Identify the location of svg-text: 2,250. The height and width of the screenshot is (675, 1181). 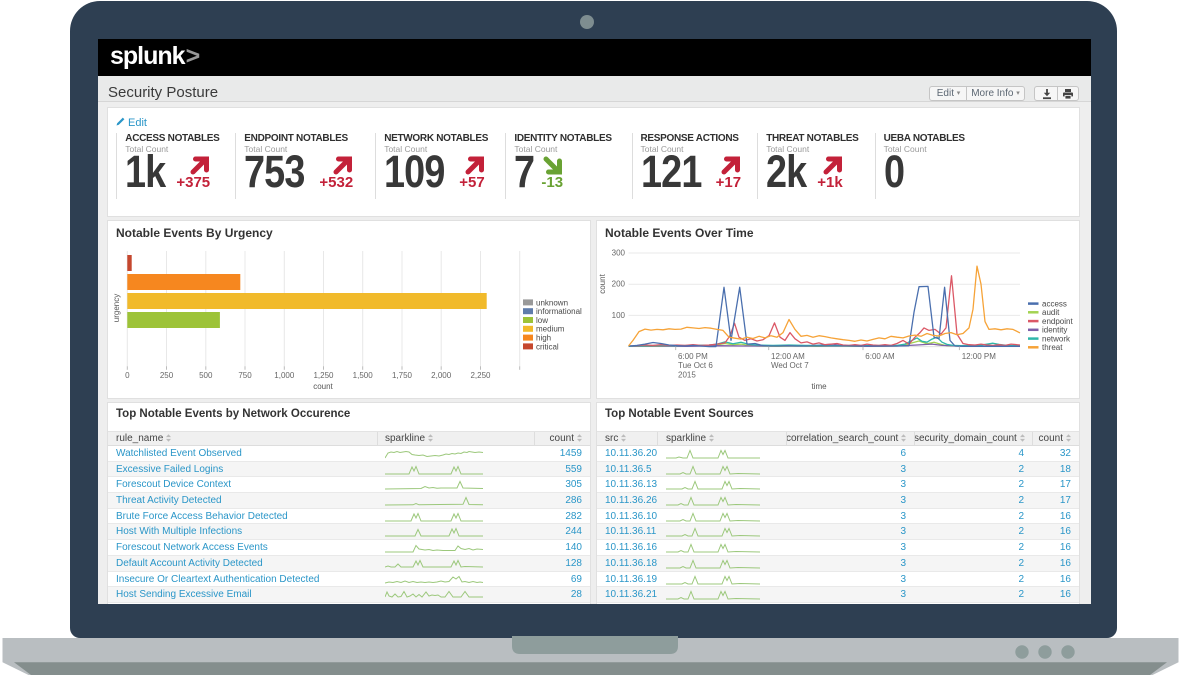
(480, 375).